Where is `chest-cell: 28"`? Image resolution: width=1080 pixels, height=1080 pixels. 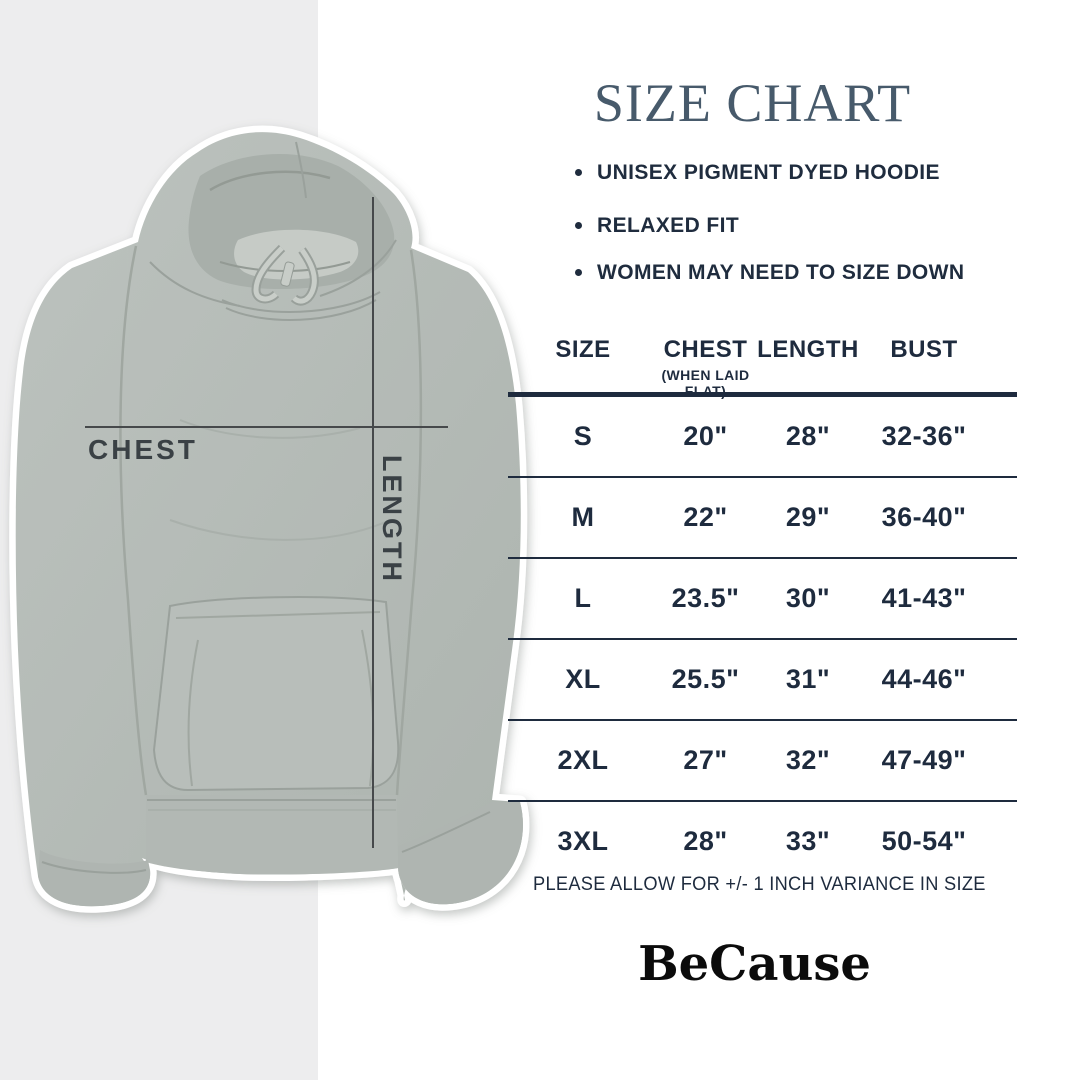 chest-cell: 28" is located at coordinates (705, 841).